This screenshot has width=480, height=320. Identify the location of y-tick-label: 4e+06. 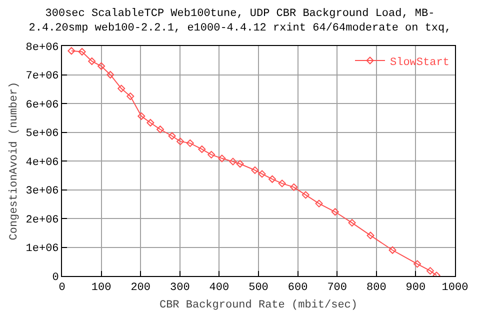
(42, 162).